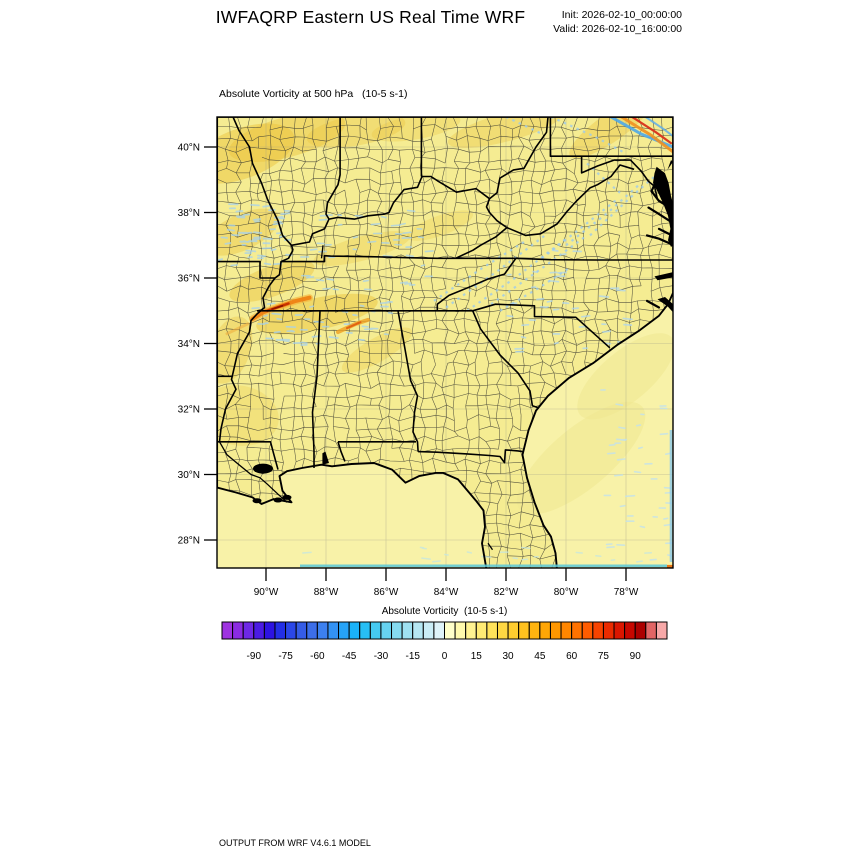 The width and height of the screenshot is (850, 850). Describe the element at coordinates (445, 611) in the screenshot. I see `colorbar-title: Absolute Vorticity (10-5 s-1)` at that location.